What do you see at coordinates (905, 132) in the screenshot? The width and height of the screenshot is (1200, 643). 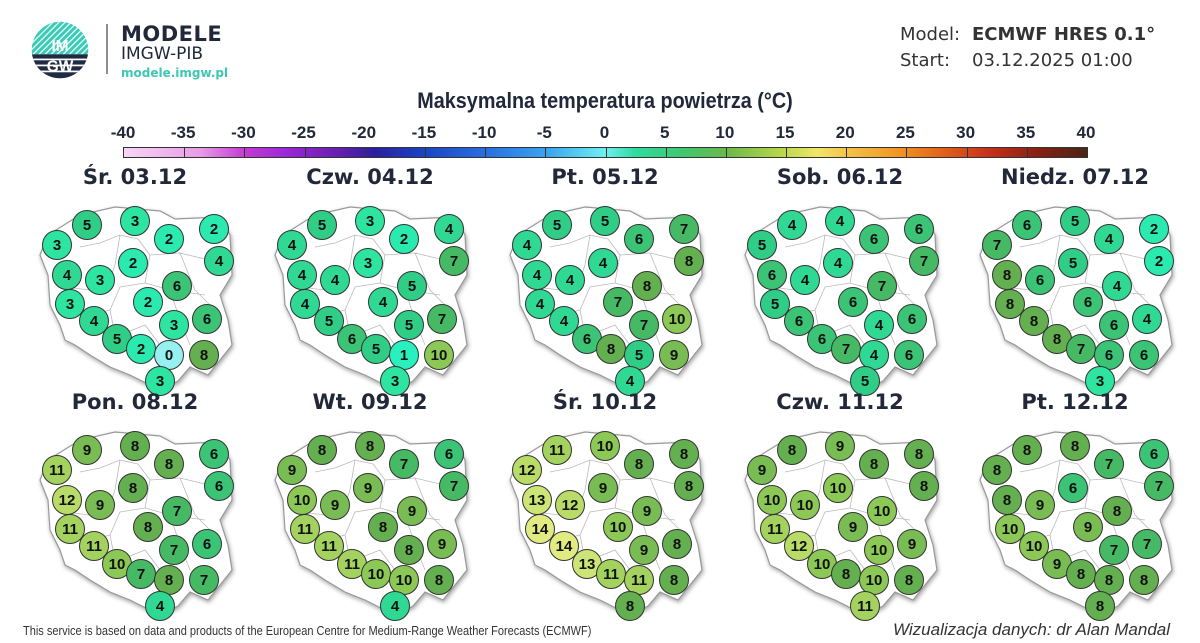 I see `colorbar-tick-label: 25` at bounding box center [905, 132].